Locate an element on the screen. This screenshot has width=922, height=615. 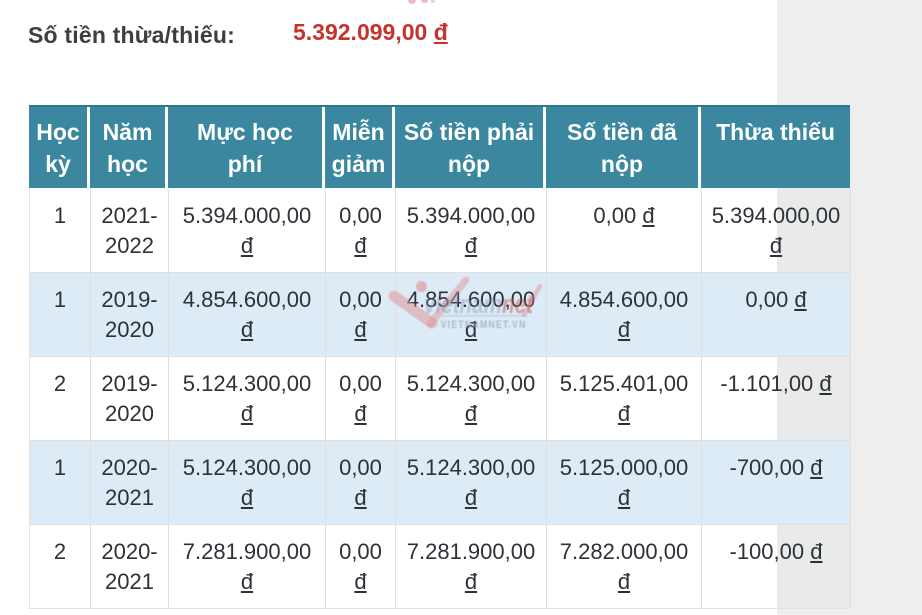
svg-text: VIETNAMNET.VN is located at coordinates (484, 325).